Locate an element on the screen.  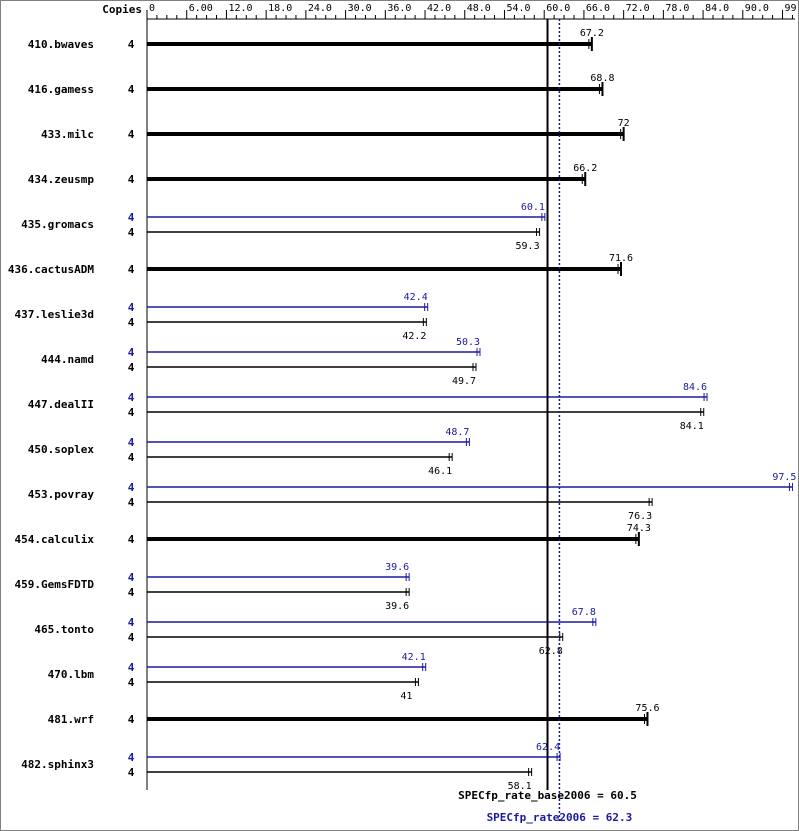
base-value-label: 67.2 is located at coordinates (592, 33).